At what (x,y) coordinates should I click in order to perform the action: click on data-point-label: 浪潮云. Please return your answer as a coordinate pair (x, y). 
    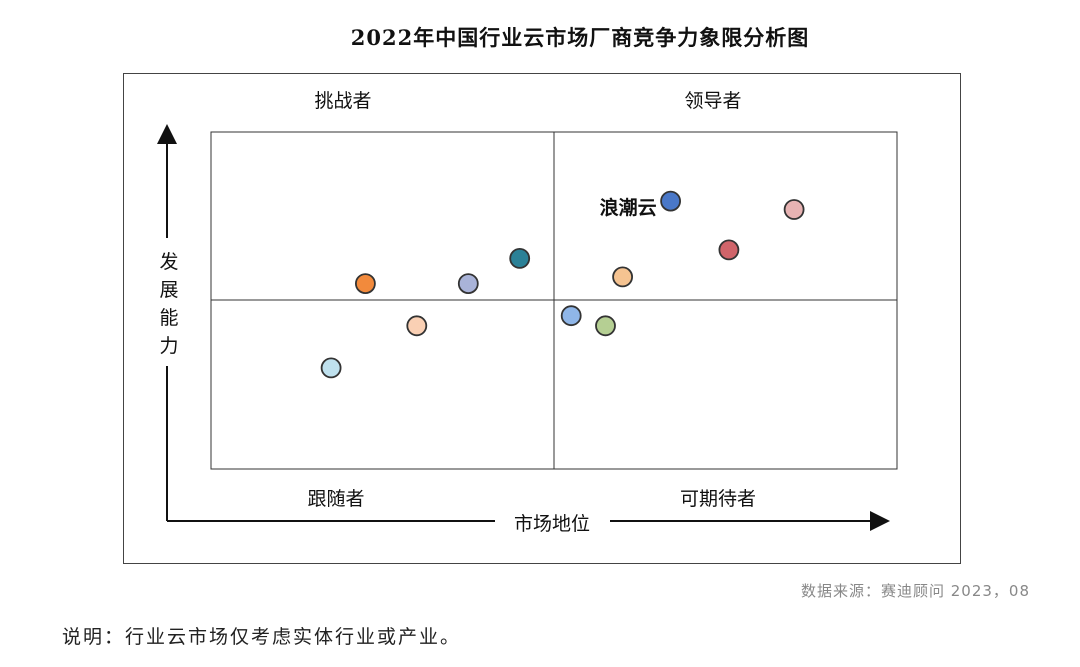
    Looking at the image, I should click on (628, 207).